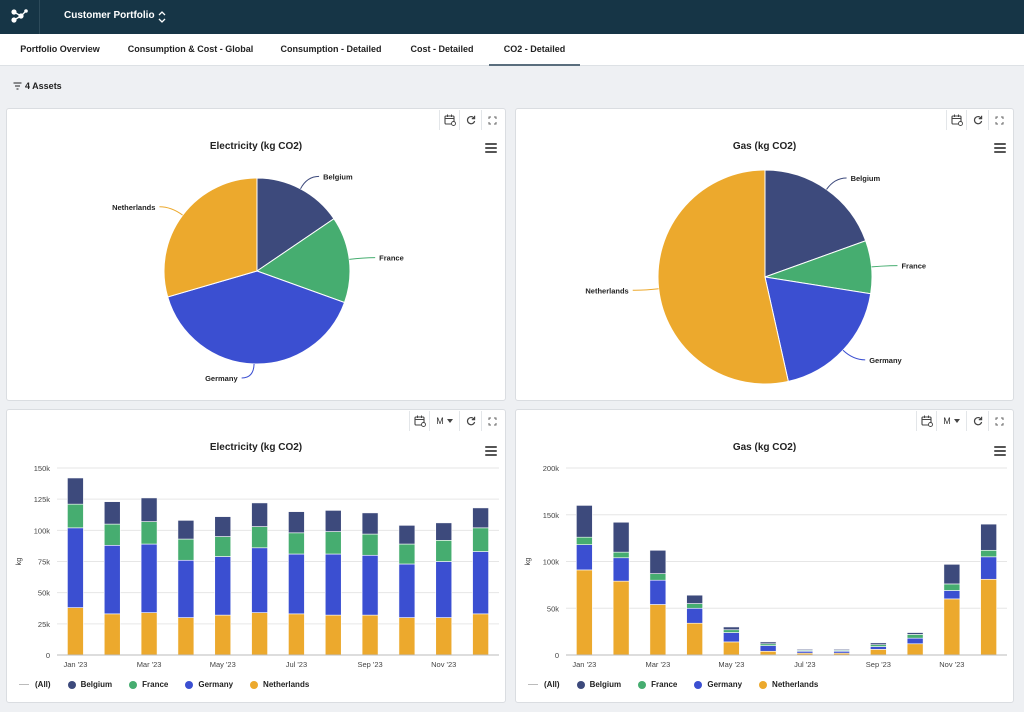 This screenshot has width=1024, height=712. What do you see at coordinates (44, 562) in the screenshot?
I see `y-tick-label: 75k` at bounding box center [44, 562].